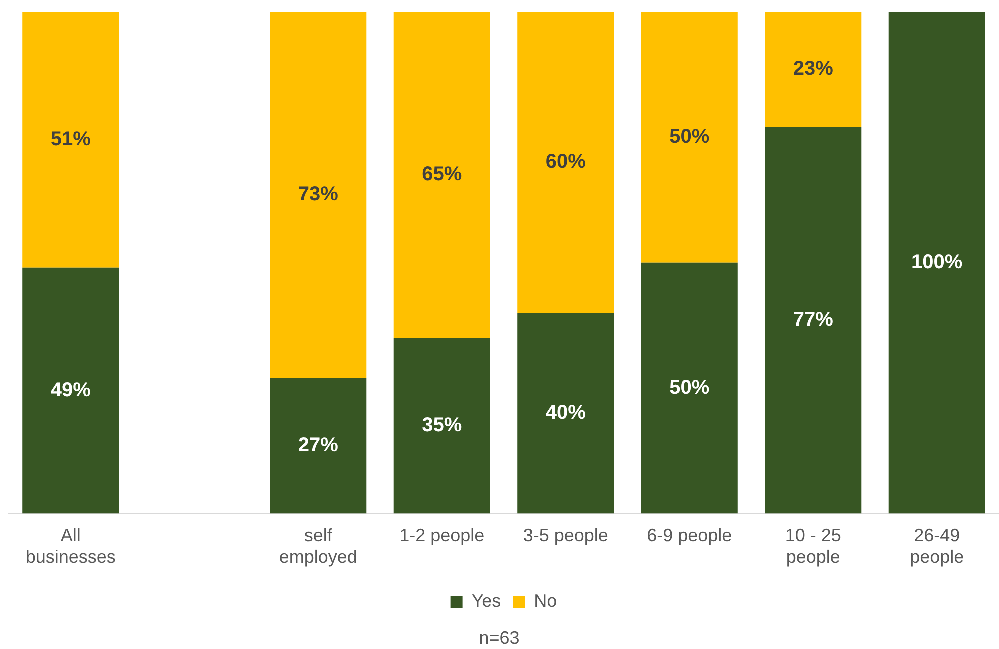  I want to click on x-tick-label: 6-9 people, so click(689, 536).